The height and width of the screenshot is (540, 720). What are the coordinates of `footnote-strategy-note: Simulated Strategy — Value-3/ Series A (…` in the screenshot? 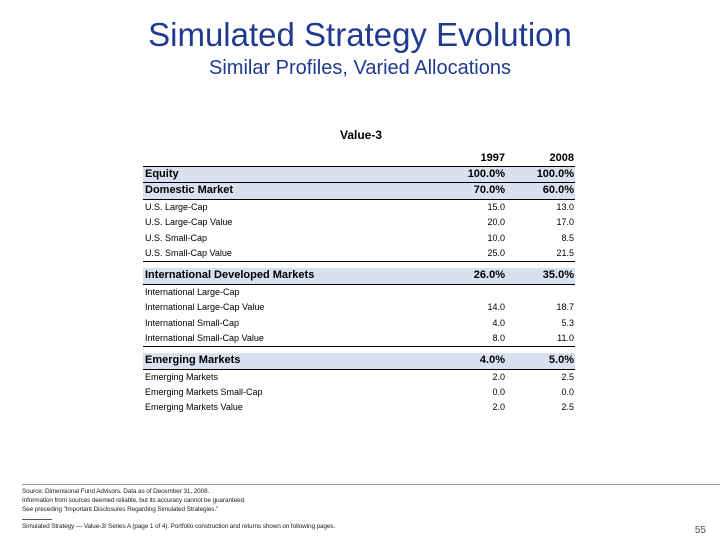 It's located at (179, 526).